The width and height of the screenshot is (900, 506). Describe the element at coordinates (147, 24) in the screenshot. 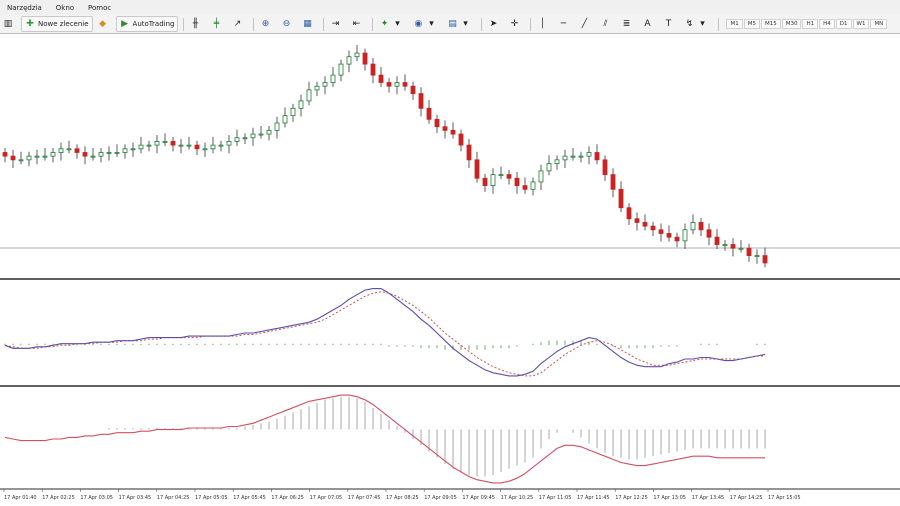

I see `autotrading-button: ▶ AutoTrading` at that location.